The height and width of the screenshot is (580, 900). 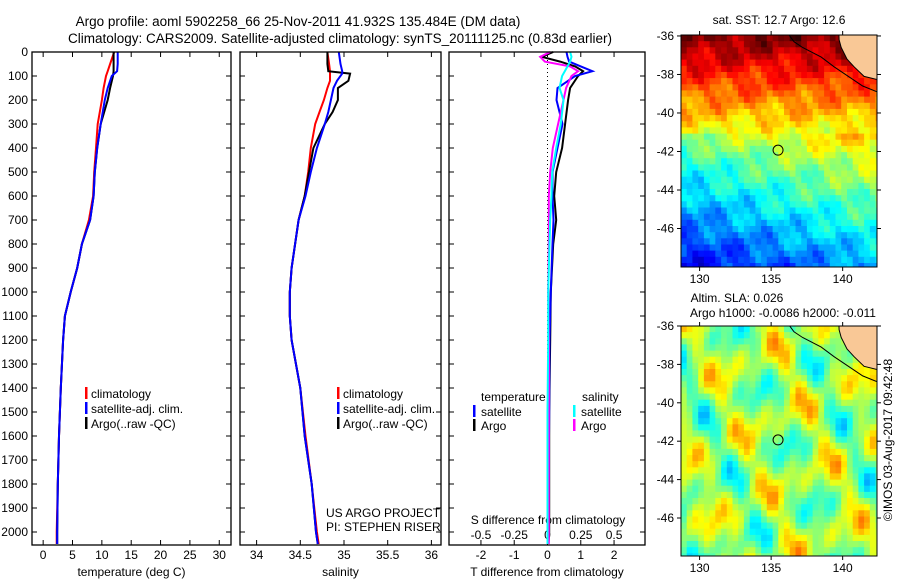 I want to click on land-australia, so click(x=857, y=58).